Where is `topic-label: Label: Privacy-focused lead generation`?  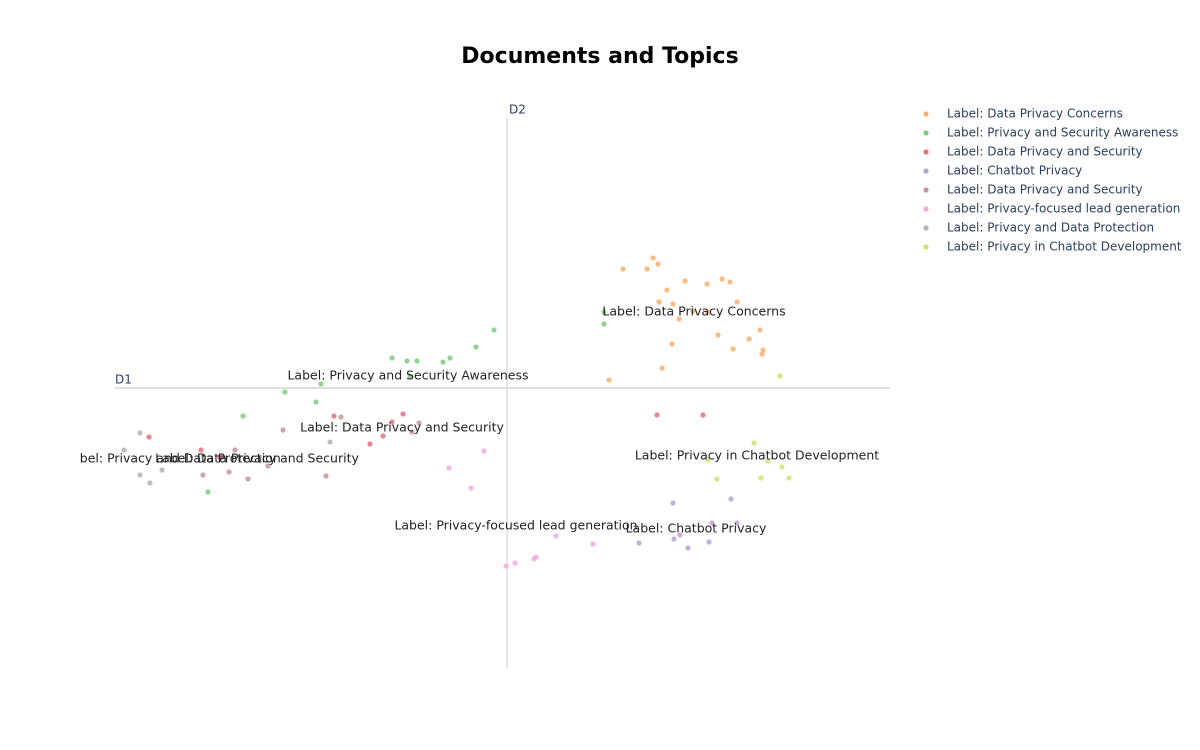 topic-label: Label: Privacy-focused lead generation is located at coordinates (515, 525).